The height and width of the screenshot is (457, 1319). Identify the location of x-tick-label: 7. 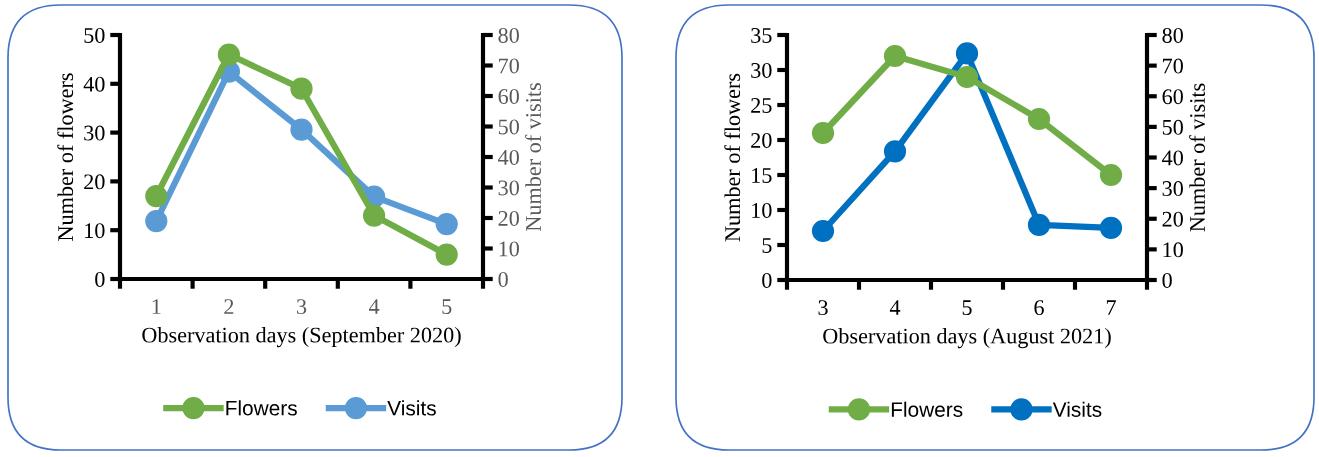
(1111, 307).